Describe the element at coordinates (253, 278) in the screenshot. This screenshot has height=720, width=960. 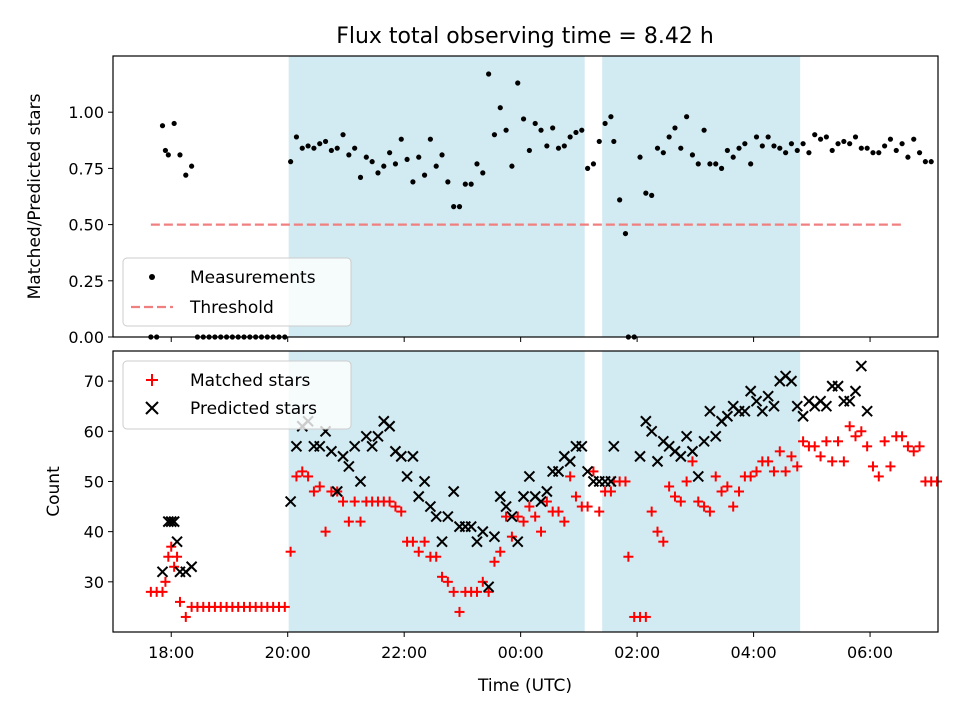
I see `legend-measurements-label: Measurements` at that location.